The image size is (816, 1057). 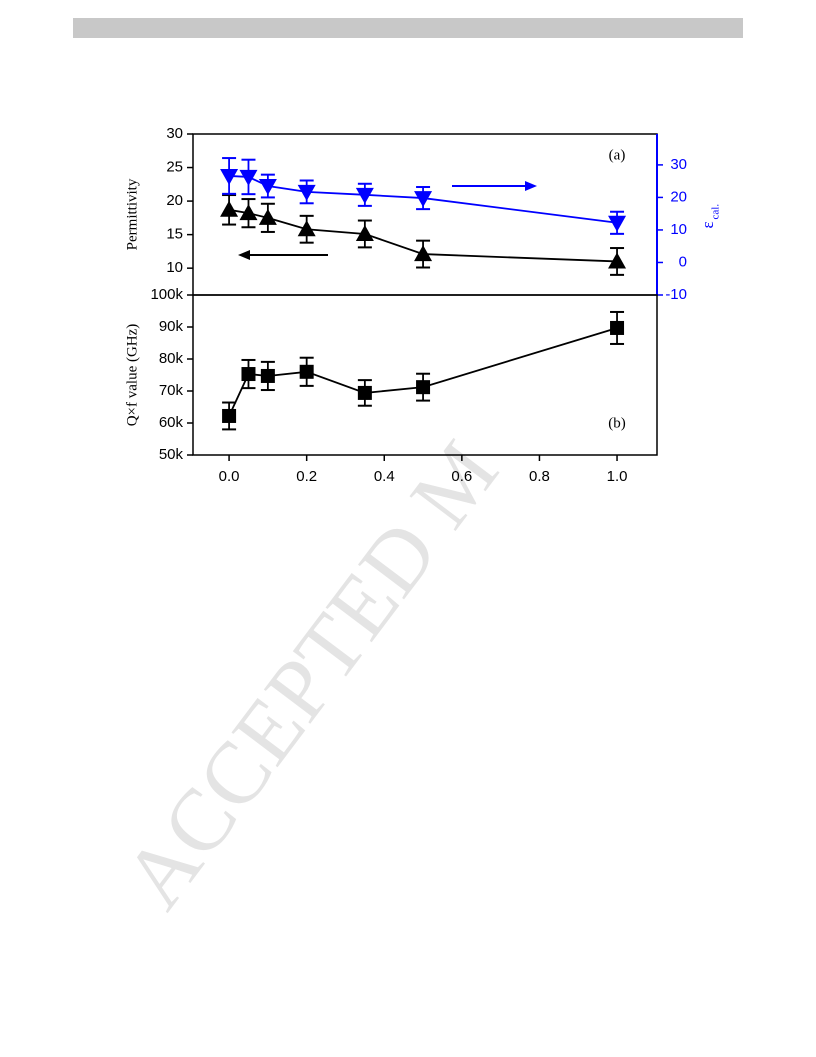 What do you see at coordinates (174, 200) in the screenshot?
I see `y-tick-label: 20` at bounding box center [174, 200].